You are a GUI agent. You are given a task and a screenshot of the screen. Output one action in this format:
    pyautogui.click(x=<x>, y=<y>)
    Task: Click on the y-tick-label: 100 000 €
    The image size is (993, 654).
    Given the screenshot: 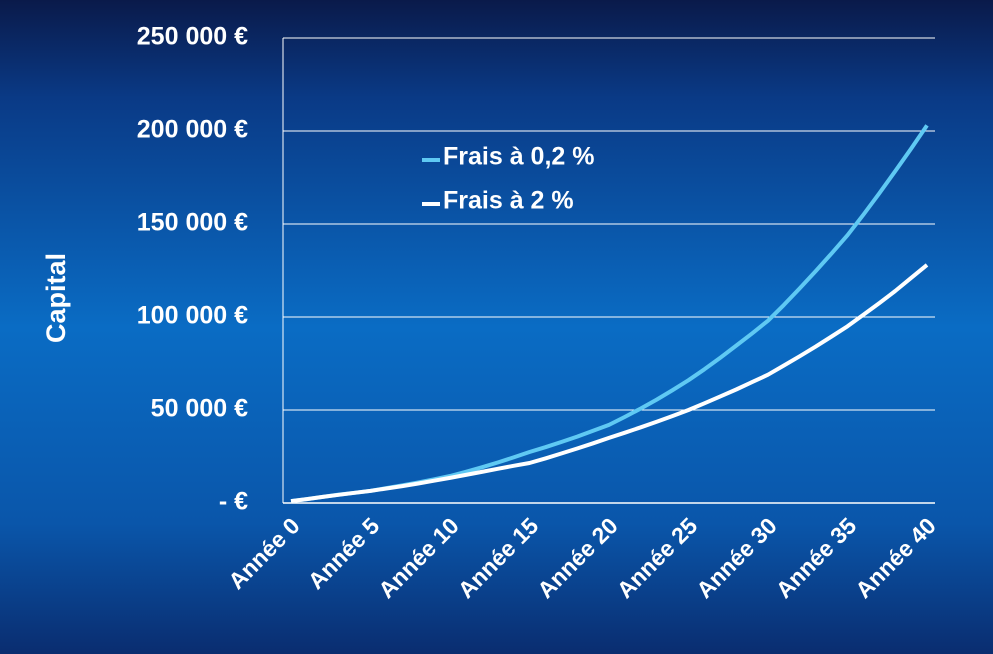 What is the action you would take?
    pyautogui.click(x=192, y=316)
    